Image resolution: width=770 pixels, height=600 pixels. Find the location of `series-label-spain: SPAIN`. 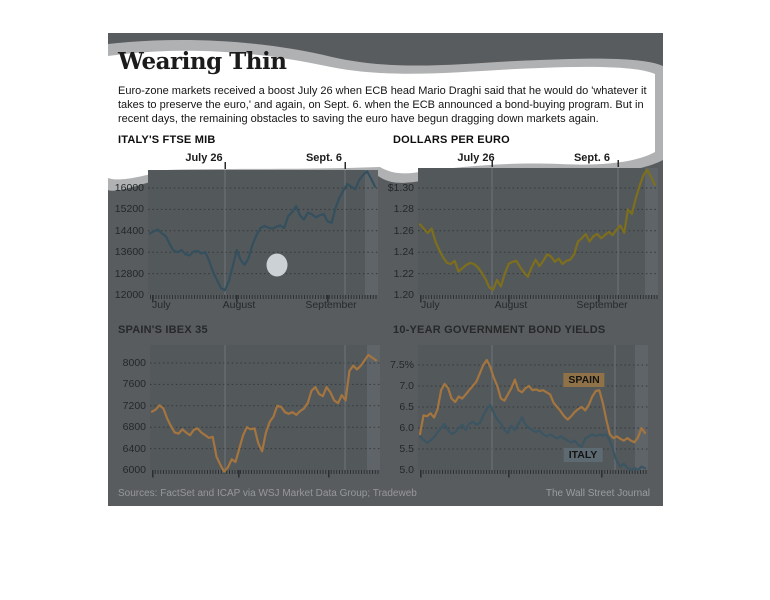

series-label-spain: SPAIN is located at coordinates (584, 380).